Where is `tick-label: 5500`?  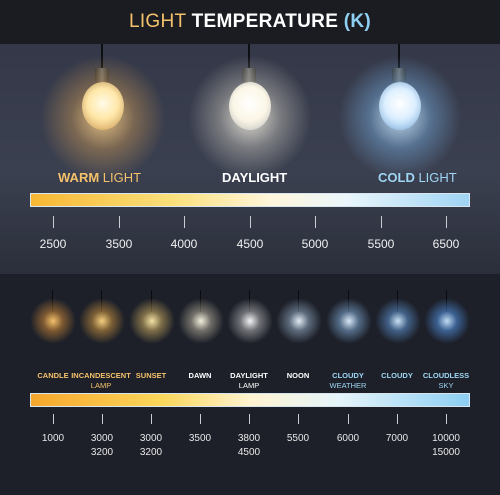 tick-label: 5500 is located at coordinates (381, 244).